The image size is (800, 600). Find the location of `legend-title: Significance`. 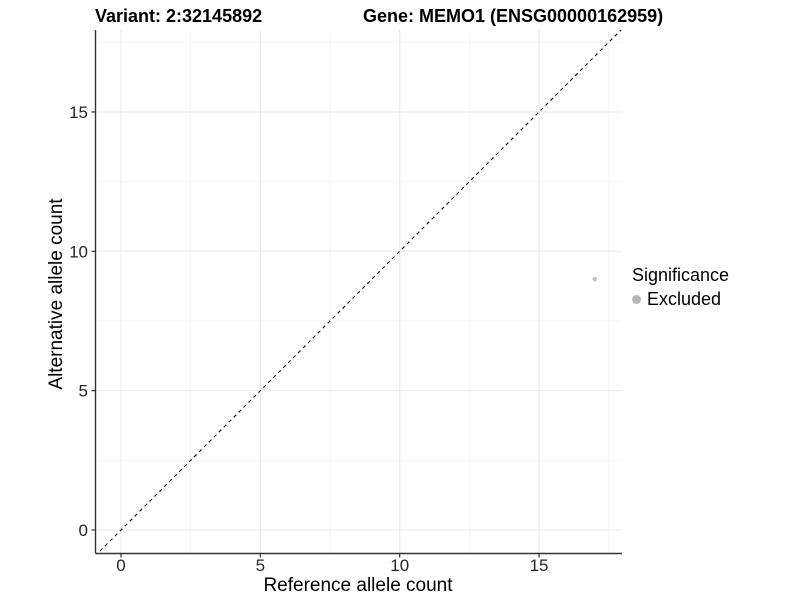

legend-title: Significance is located at coordinates (681, 275).